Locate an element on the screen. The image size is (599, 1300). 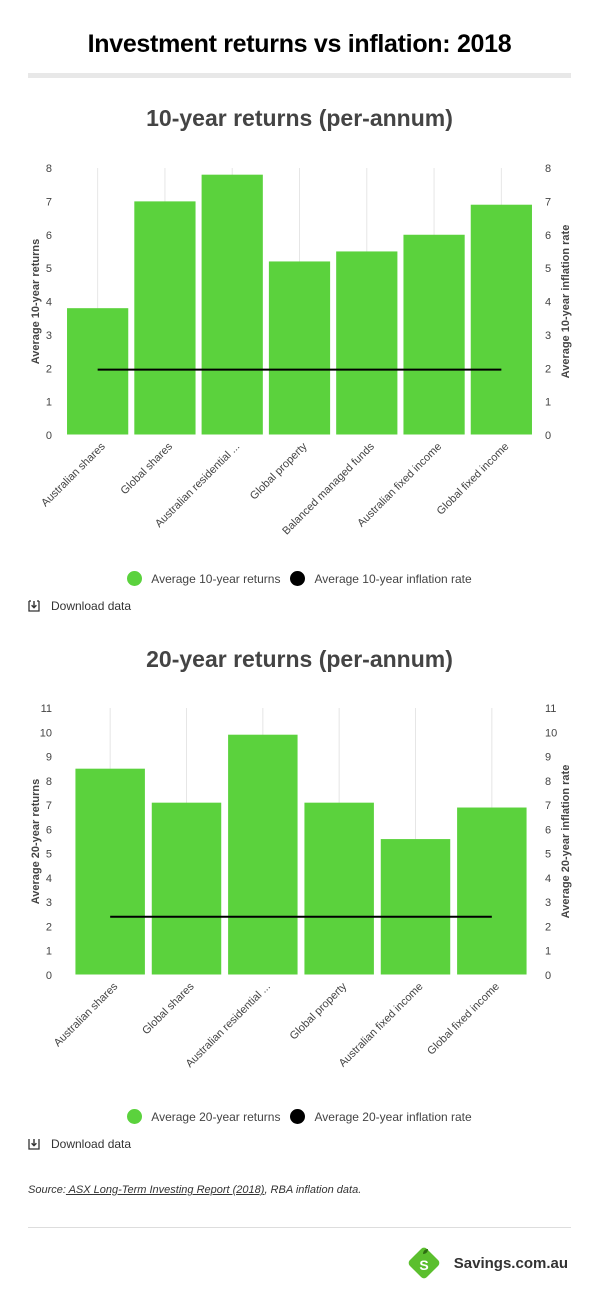
y-tick-right: 11 is located at coordinates (550, 709).